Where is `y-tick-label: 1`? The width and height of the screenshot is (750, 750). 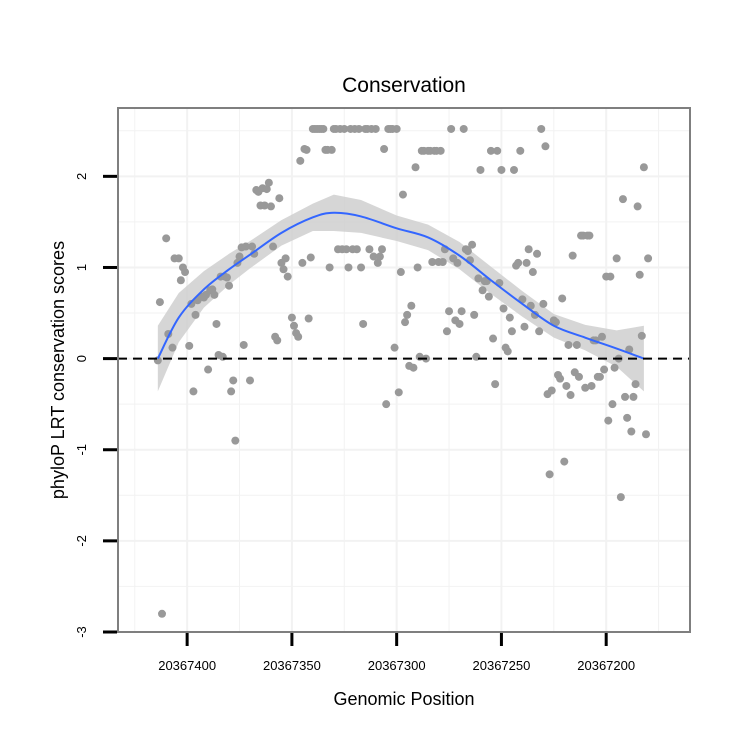
y-tick-label: 1 is located at coordinates (81, 267).